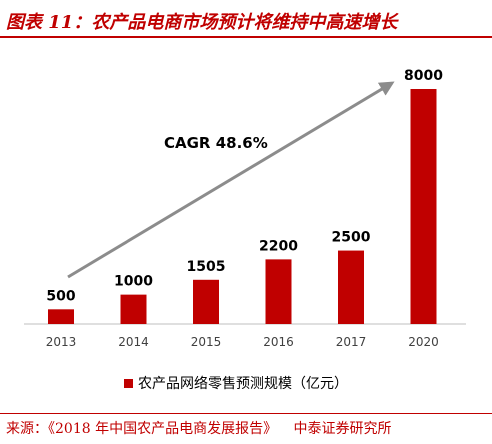  I want to click on source-text: 来源：《2018 年中国农产品电商发展报告》, so click(142, 429).